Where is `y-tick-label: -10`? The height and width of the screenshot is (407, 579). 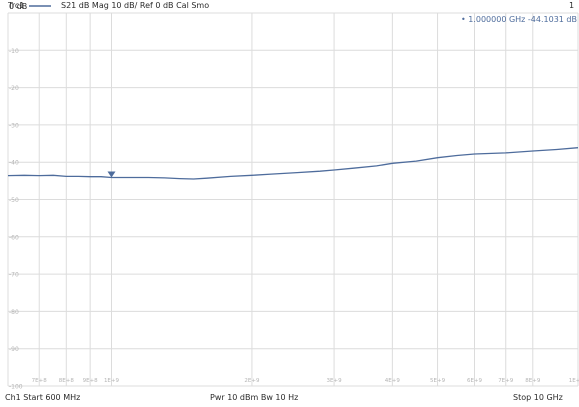
y-tick-label: -10 is located at coordinates (14, 51).